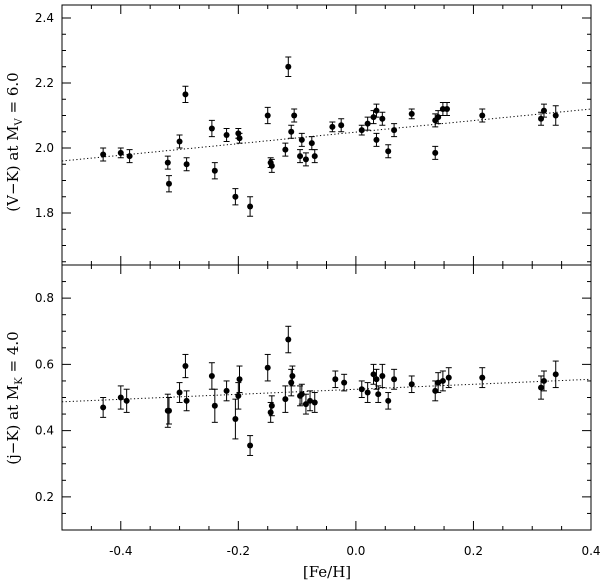 The width and height of the screenshot is (602, 587). Describe the element at coordinates (44, 364) in the screenshot. I see `y-tick-label: 0.6` at that location.